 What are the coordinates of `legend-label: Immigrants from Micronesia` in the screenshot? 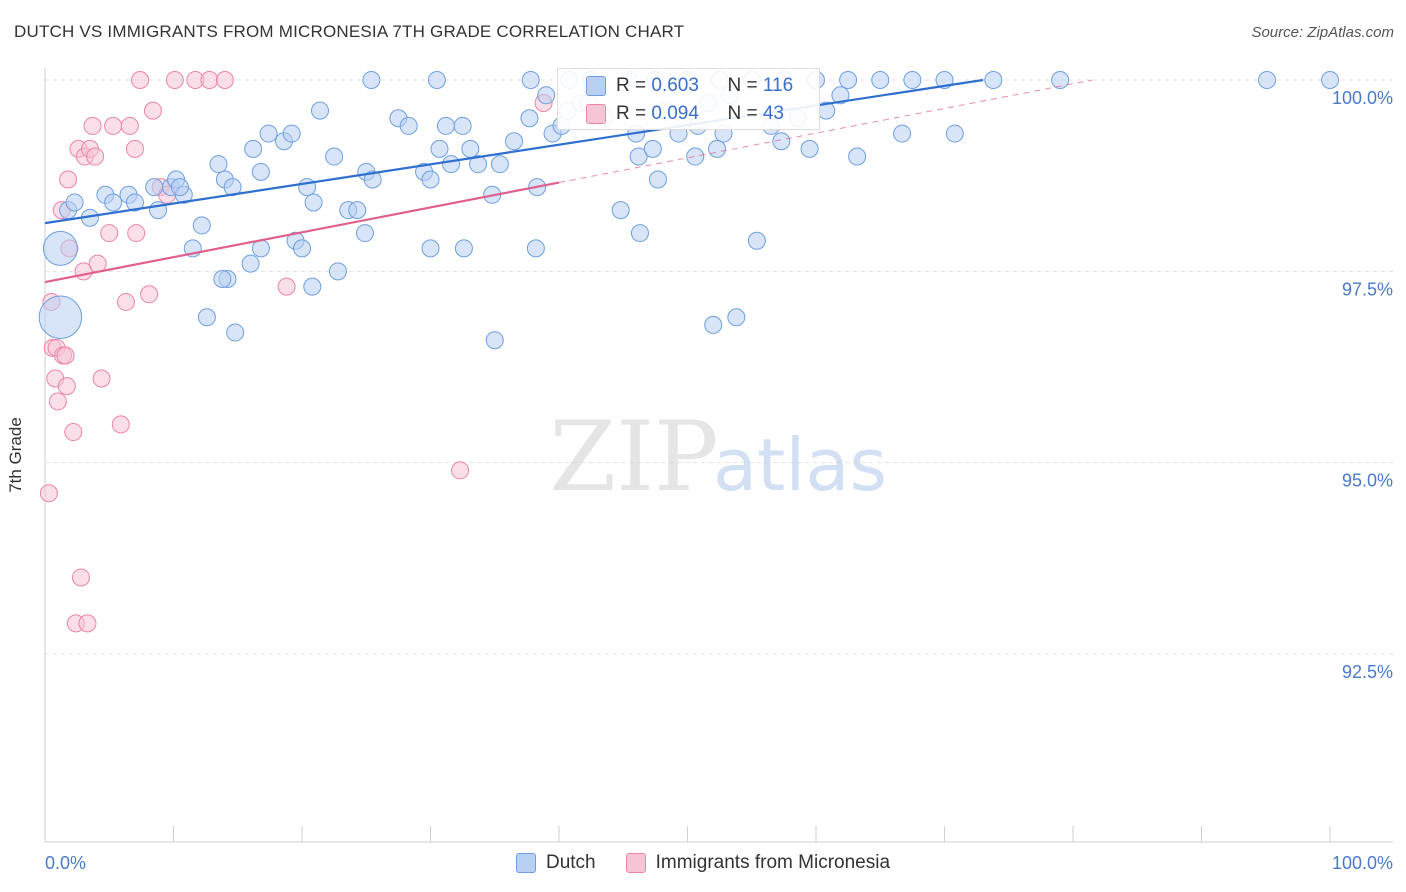 It's located at (773, 862).